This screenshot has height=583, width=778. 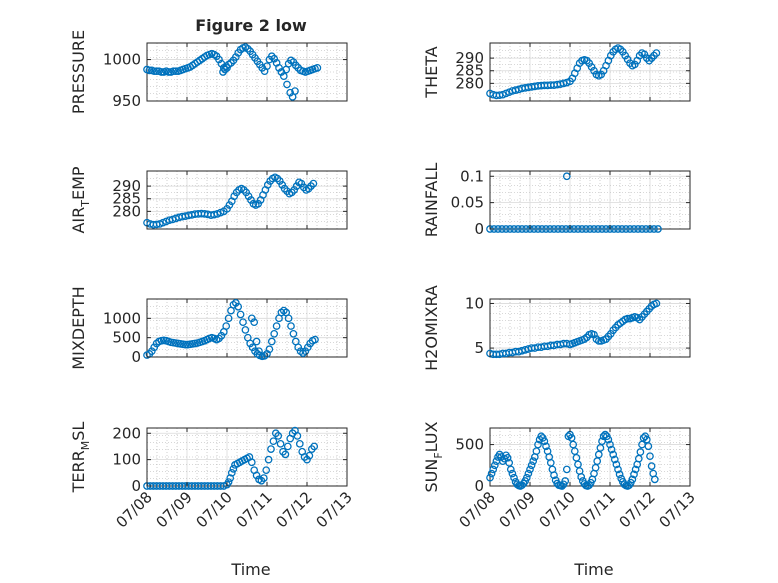 I want to click on y-tick-label: 200, so click(x=126, y=433).